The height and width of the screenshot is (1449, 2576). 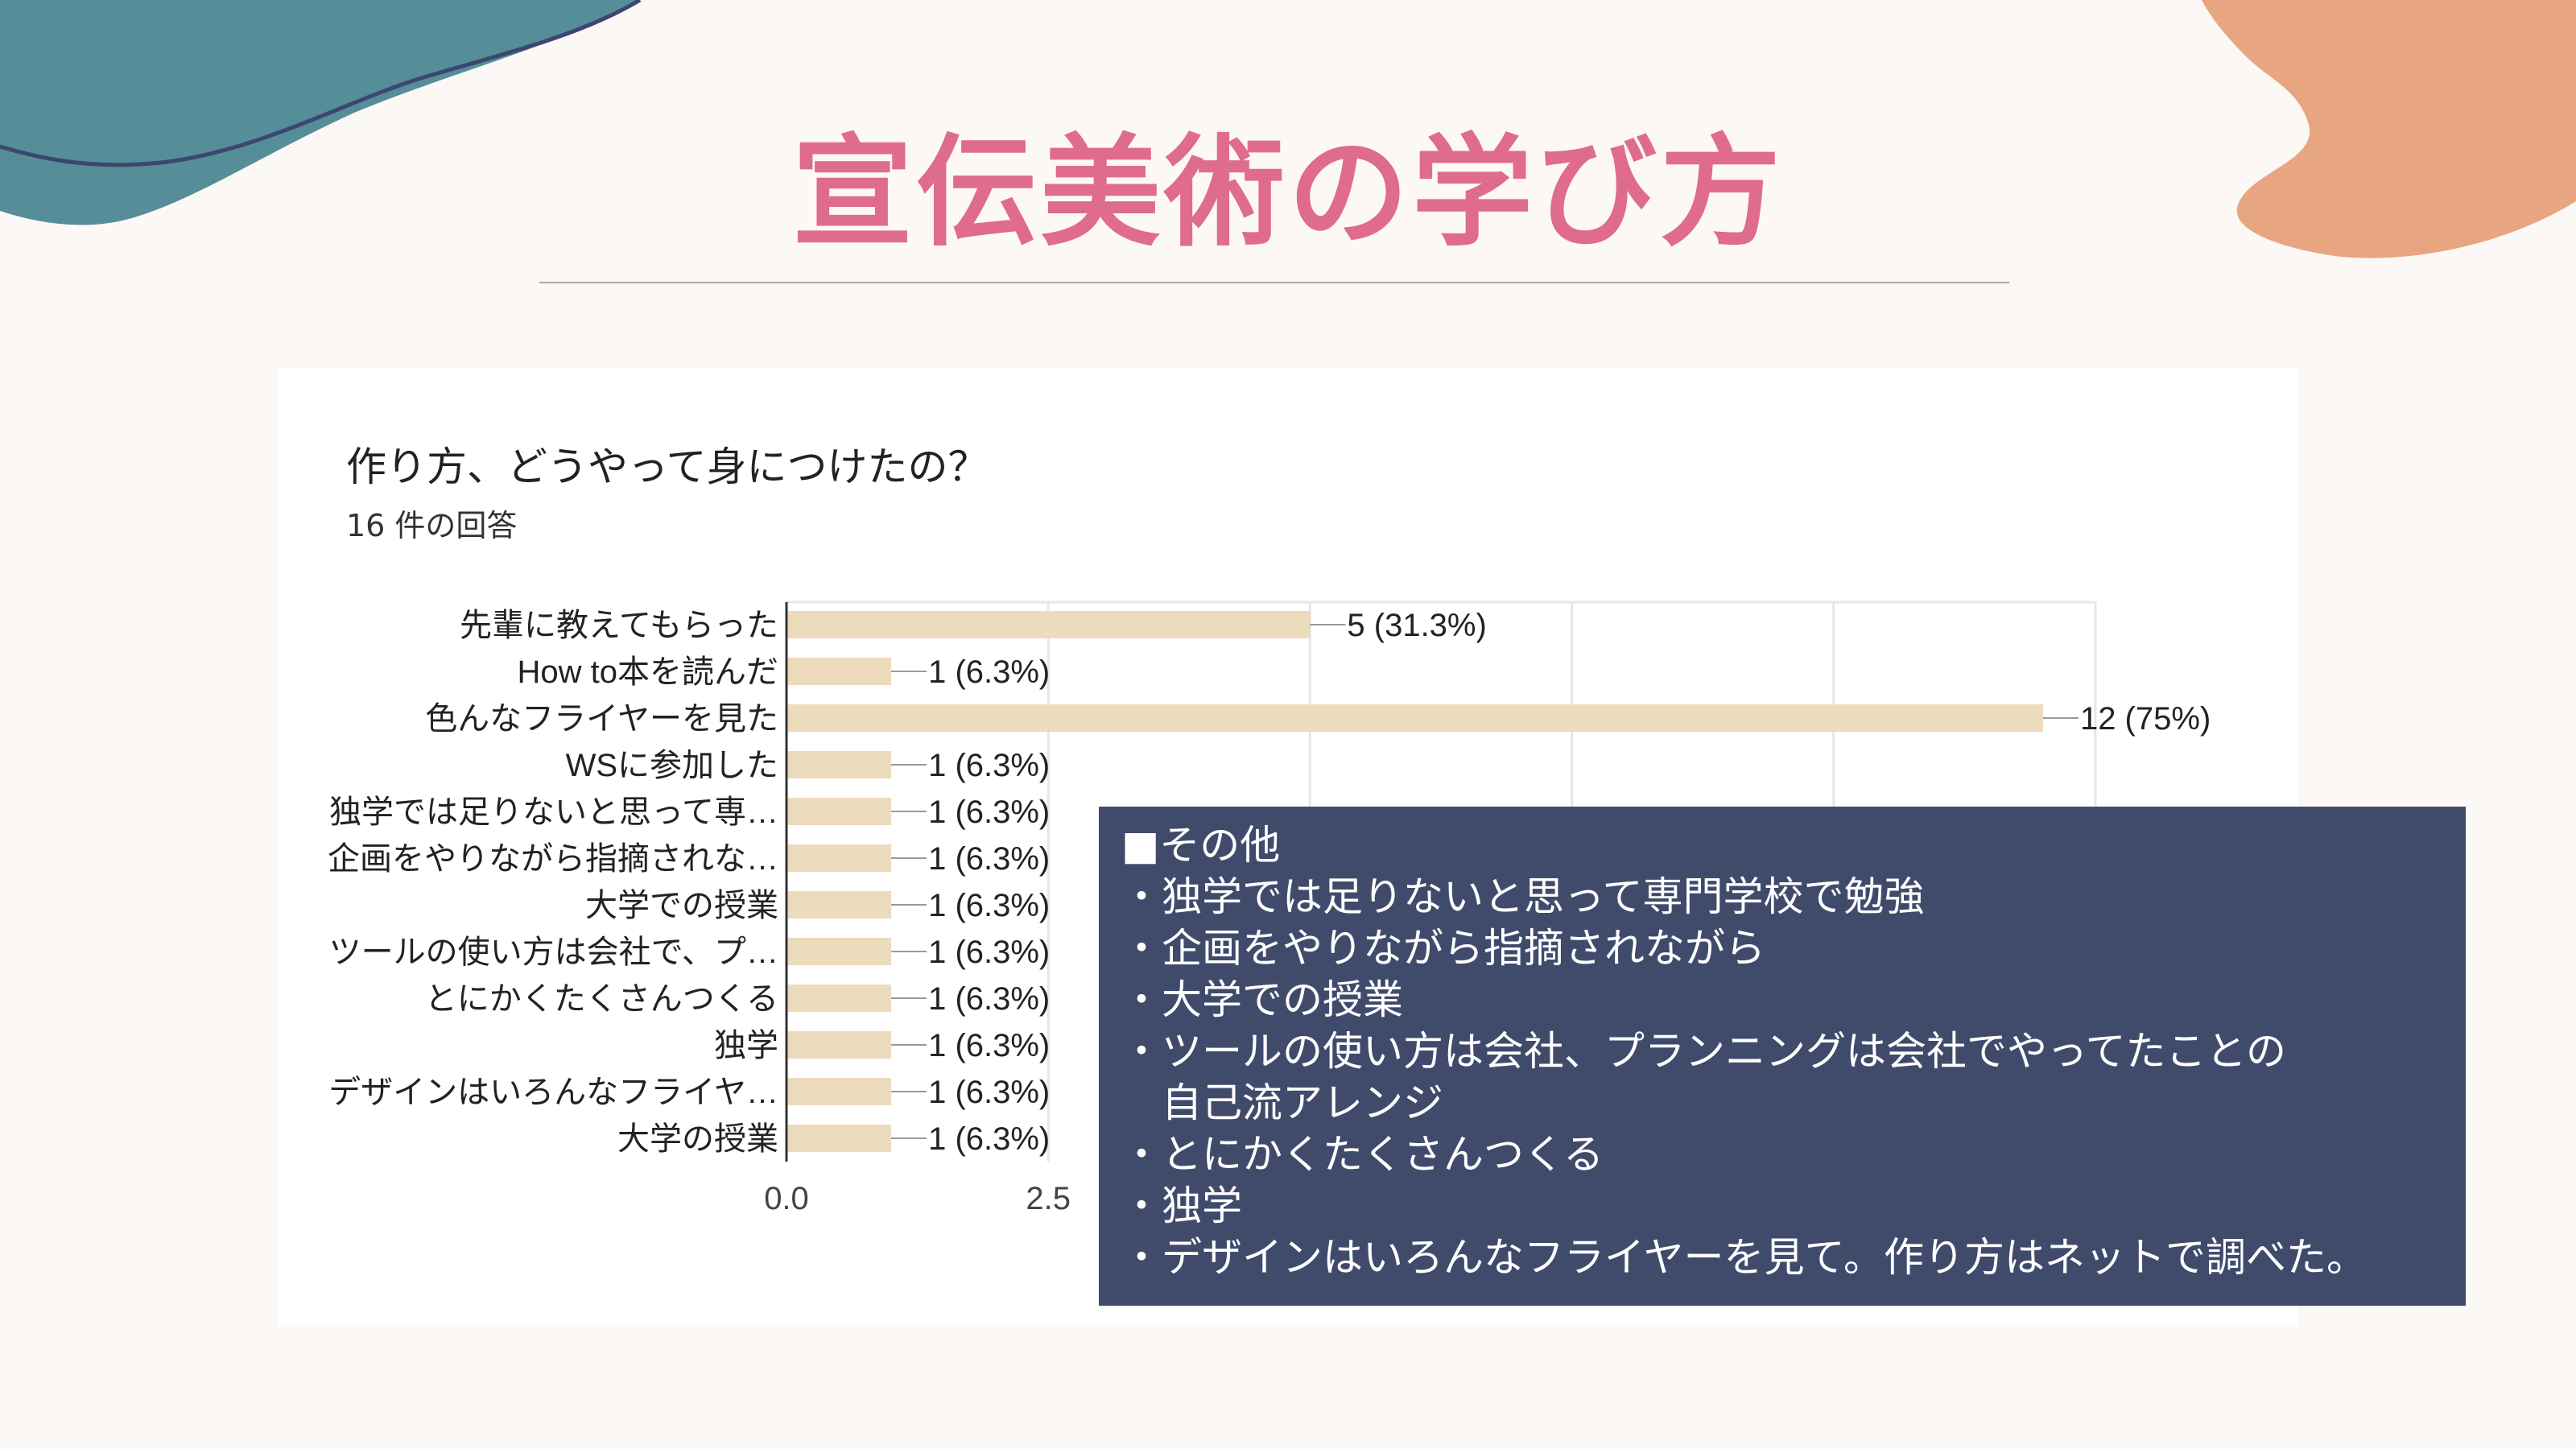 What do you see at coordinates (1703, 1077) in the screenshot?
I see `other-answer-item: ・ツールの使い方は会社、プランニングは会社でやってたことの 自己流アレンジ` at bounding box center [1703, 1077].